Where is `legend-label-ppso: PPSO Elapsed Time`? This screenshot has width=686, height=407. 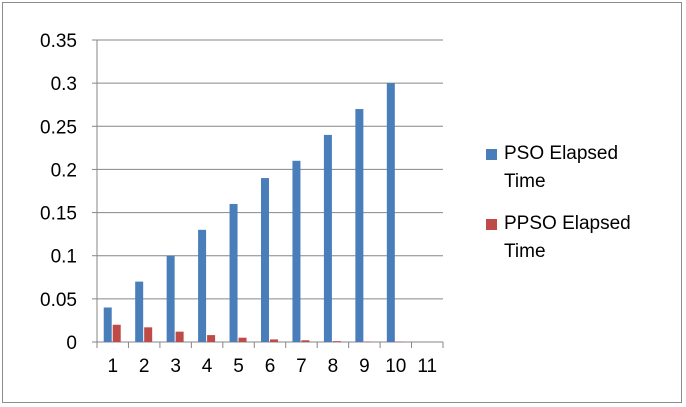 legend-label-ppso: PPSO Elapsed Time is located at coordinates (567, 237).